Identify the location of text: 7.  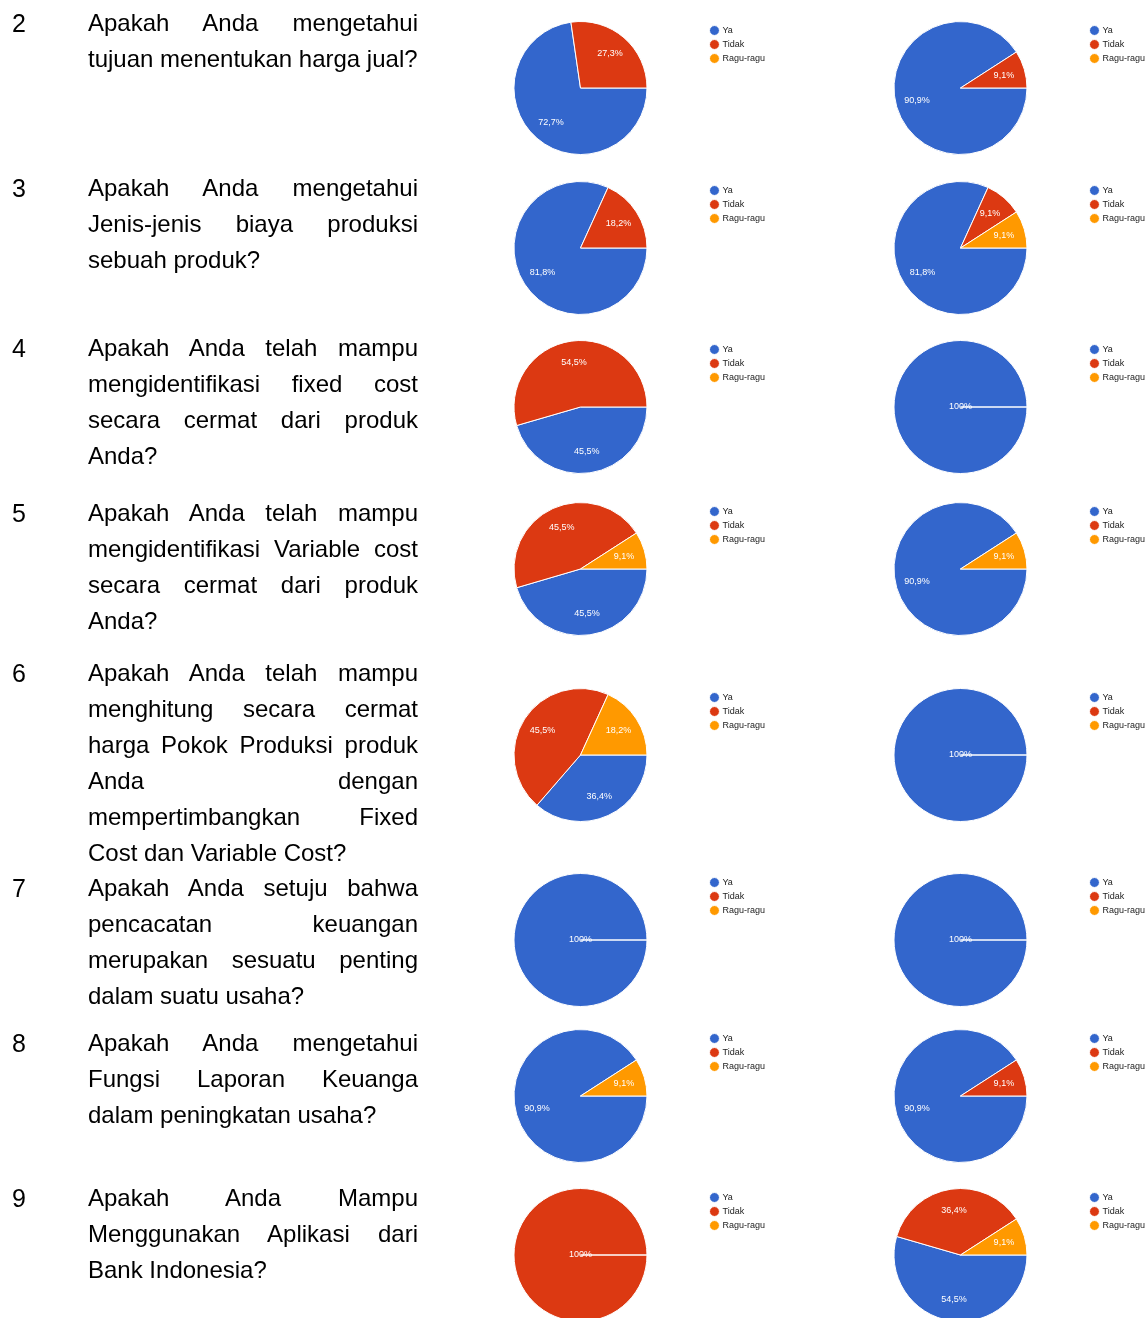
(19, 888).